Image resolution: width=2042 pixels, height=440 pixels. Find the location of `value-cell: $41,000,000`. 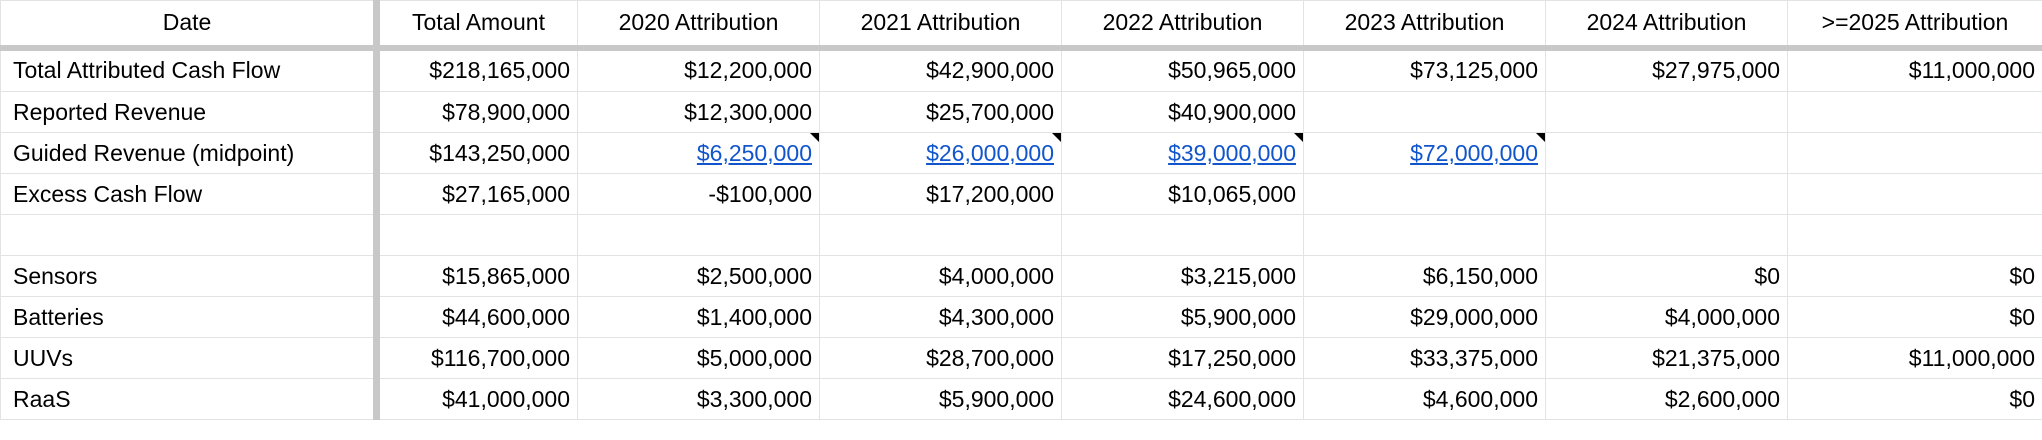

value-cell: $41,000,000 is located at coordinates (477, 399).